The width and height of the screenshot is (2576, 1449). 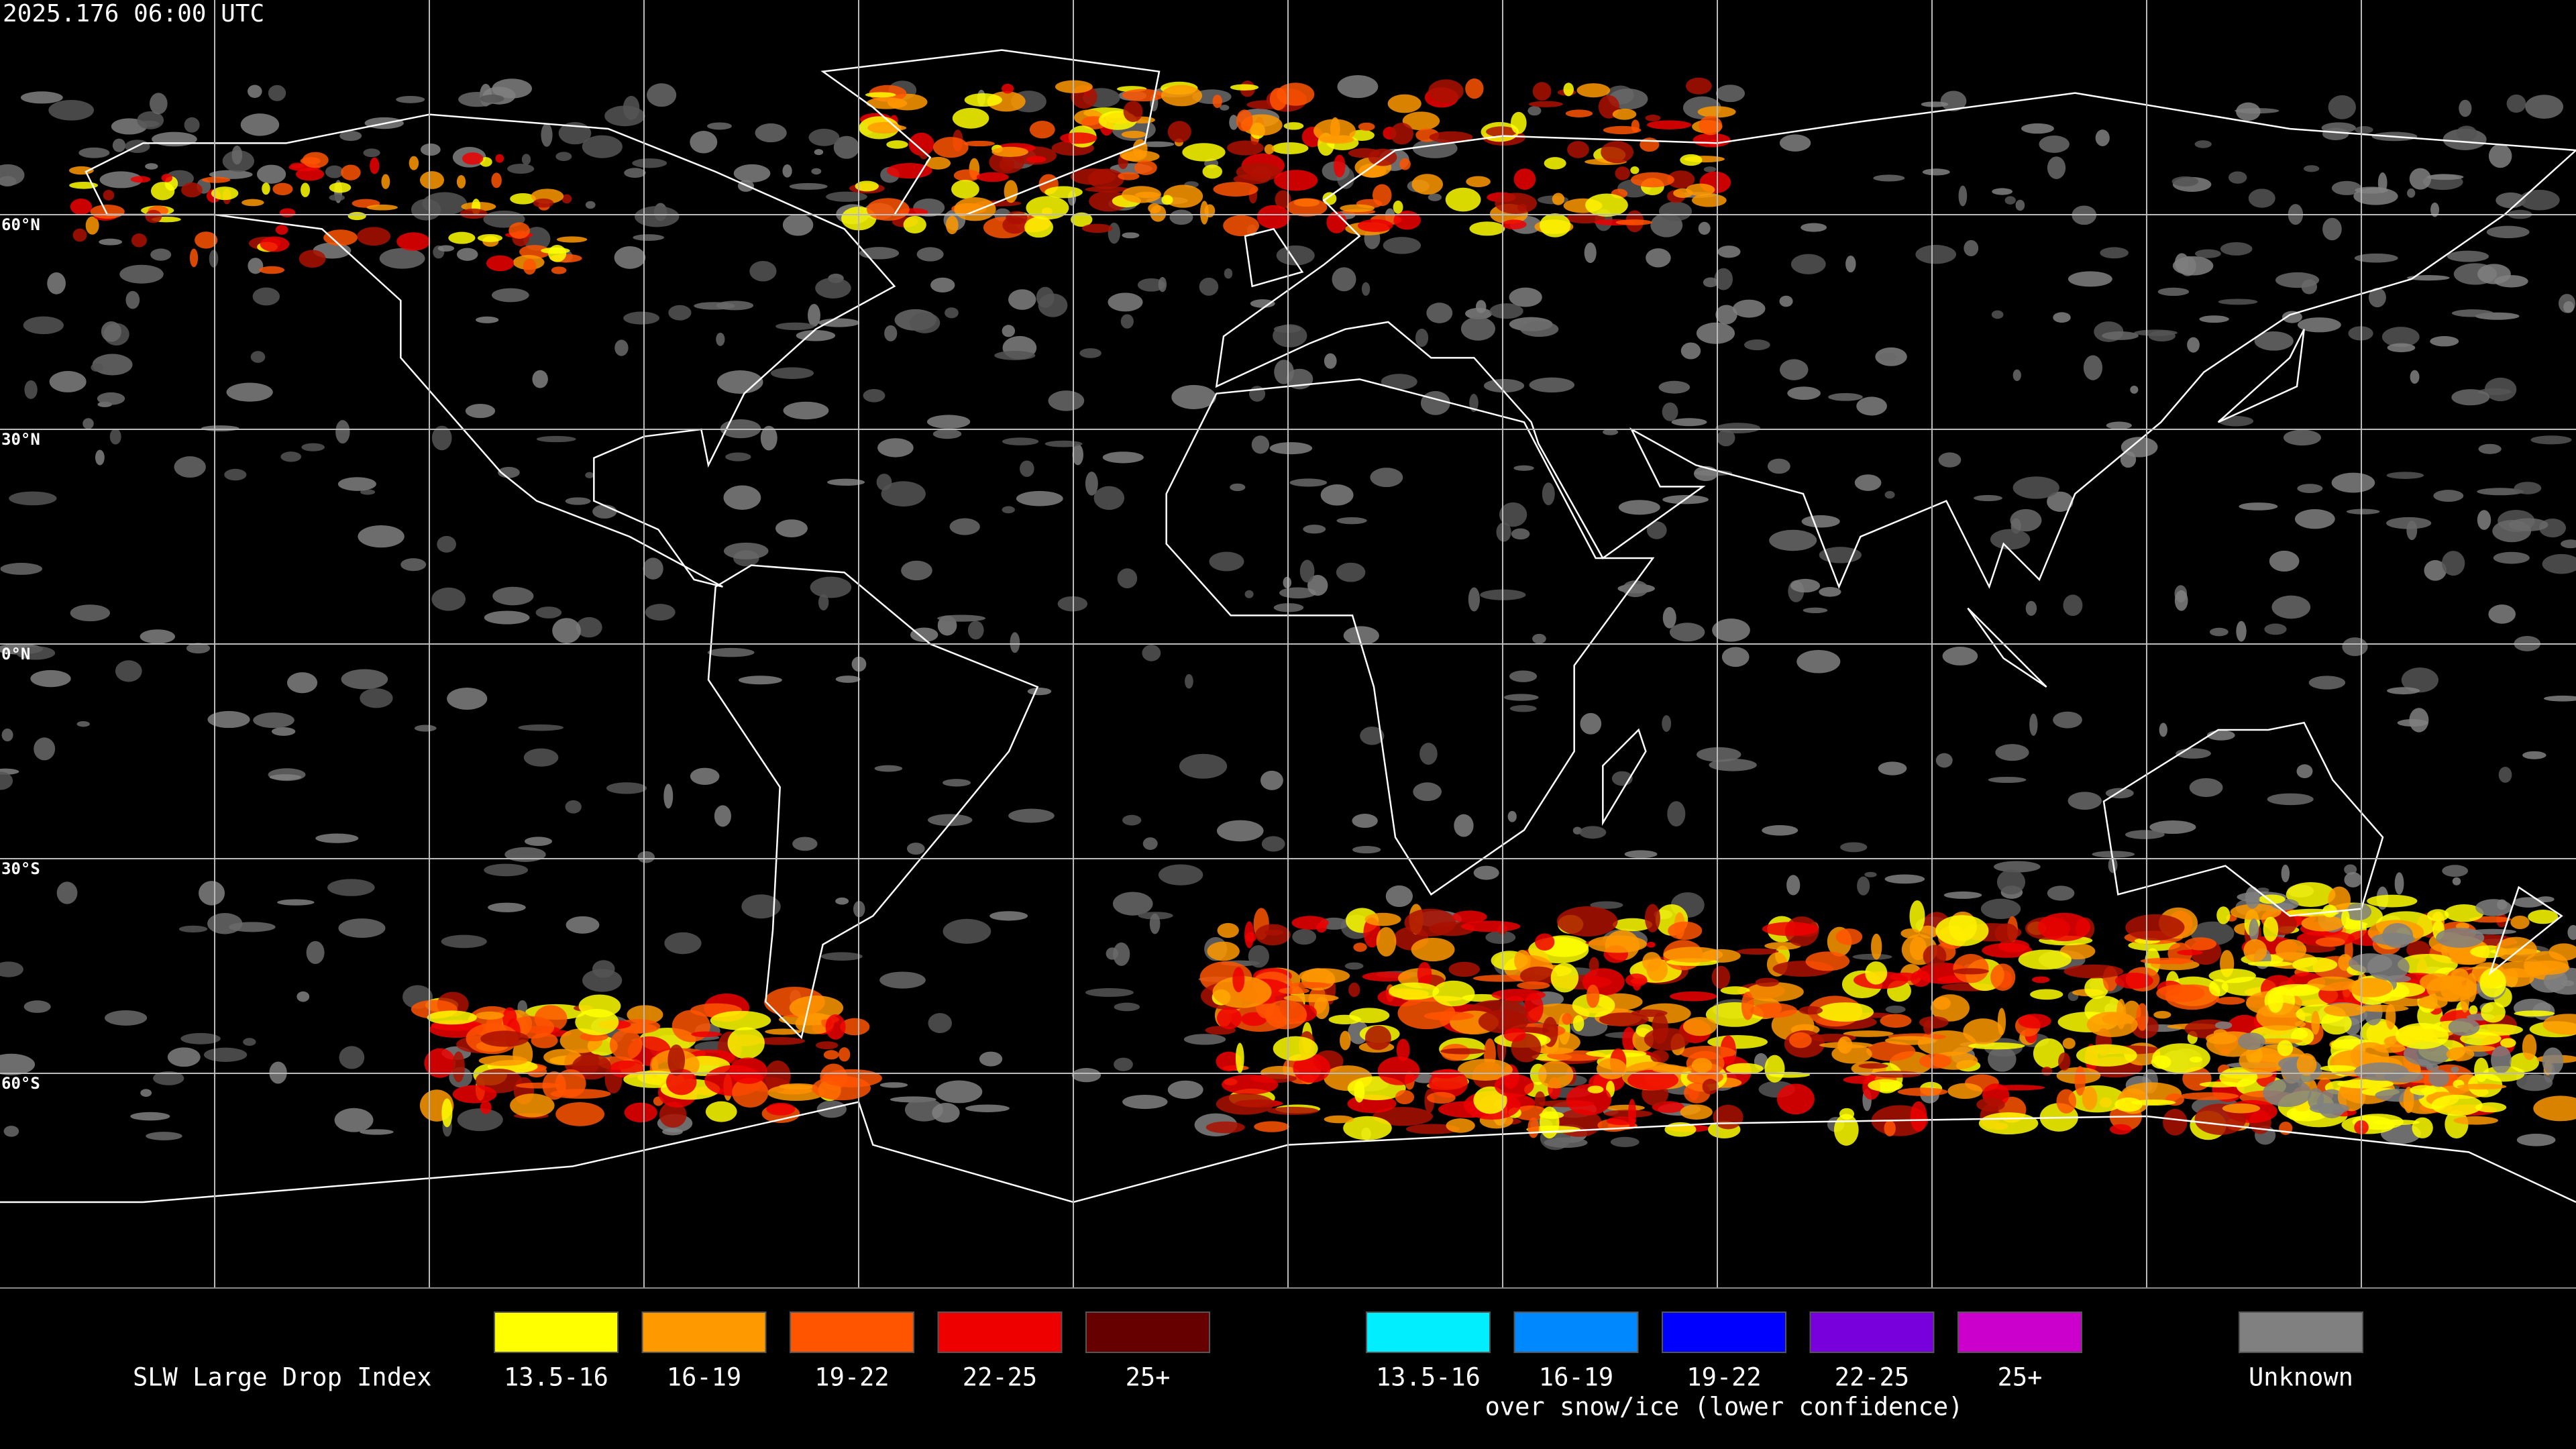 What do you see at coordinates (2301, 1377) in the screenshot?
I see `legend-label: Unknown` at bounding box center [2301, 1377].